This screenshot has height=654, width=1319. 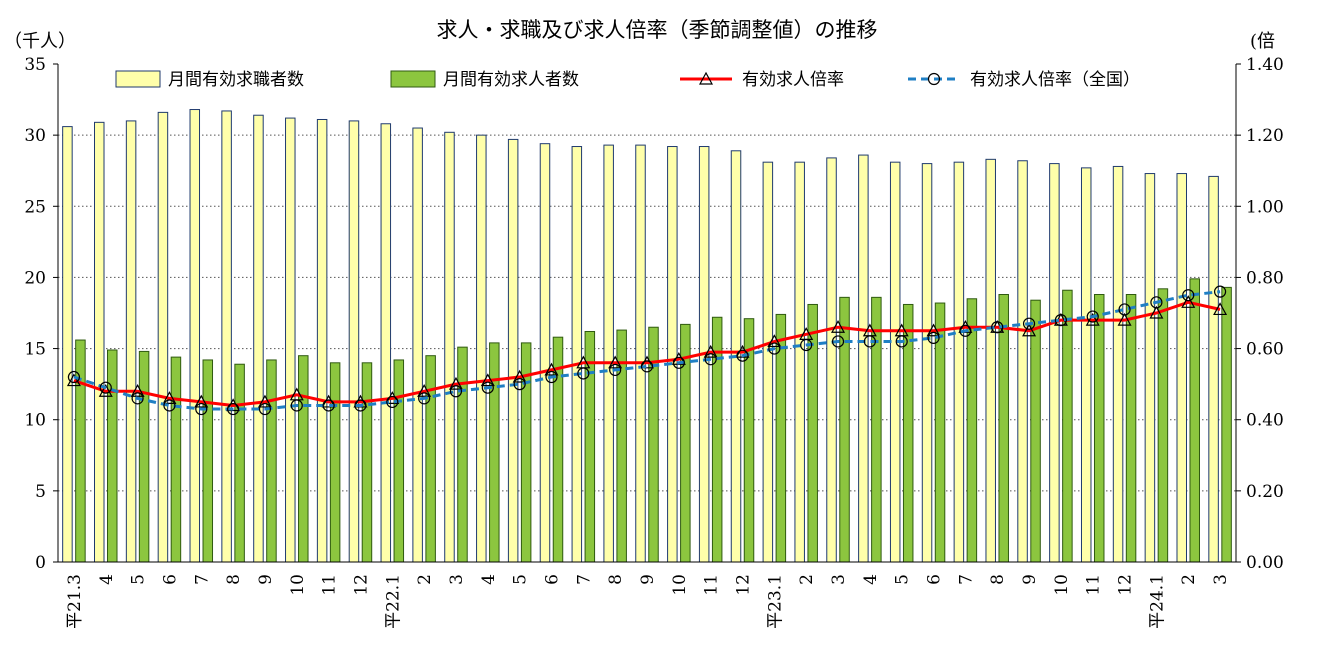 What do you see at coordinates (139, 579) in the screenshot?
I see `x-axis-category-label: 5` at bounding box center [139, 579].